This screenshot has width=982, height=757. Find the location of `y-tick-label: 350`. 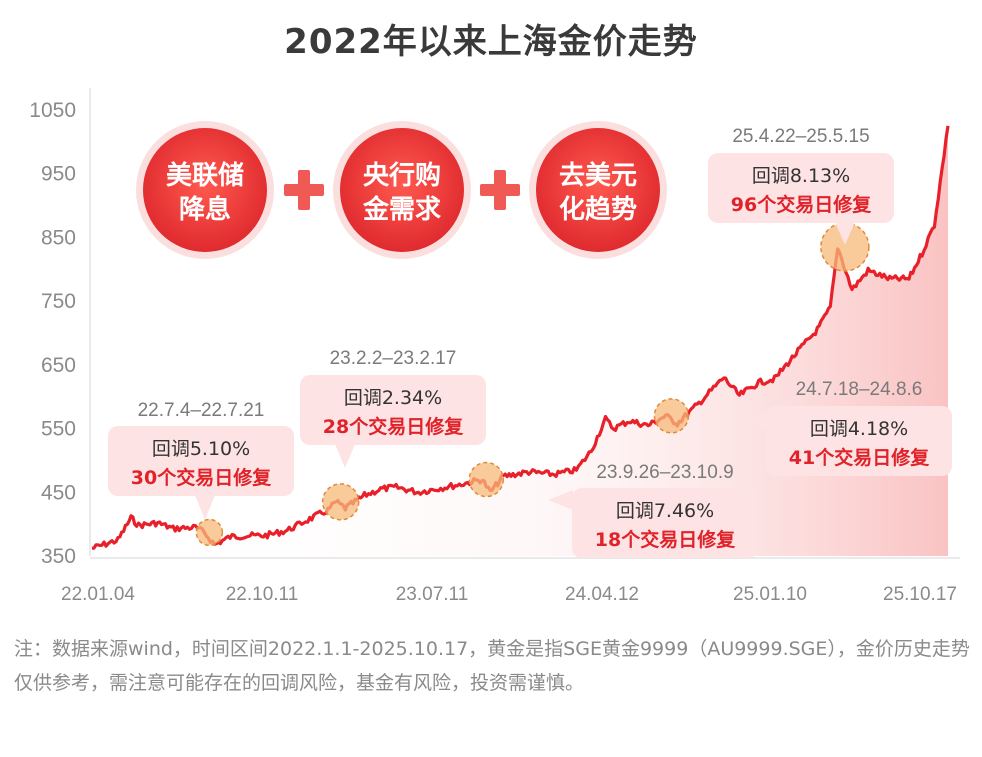

y-tick-label: 350 is located at coordinates (58, 556).